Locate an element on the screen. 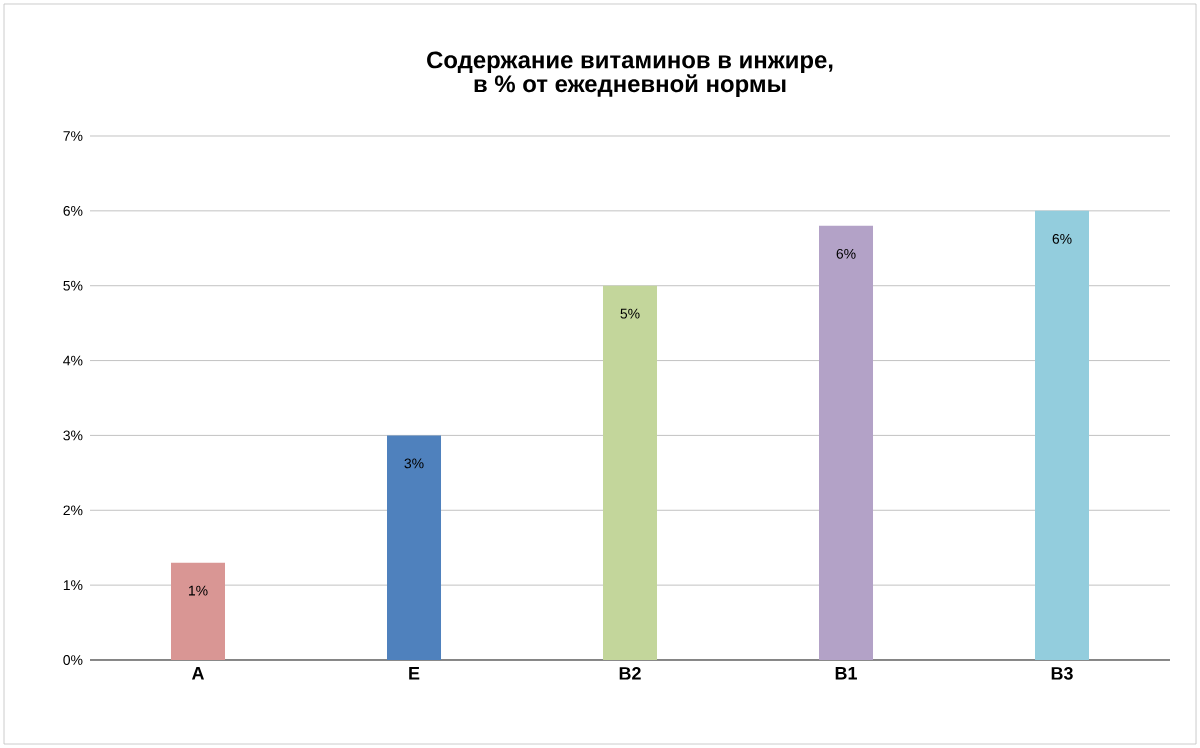  x-tick-label: A is located at coordinates (197, 673).